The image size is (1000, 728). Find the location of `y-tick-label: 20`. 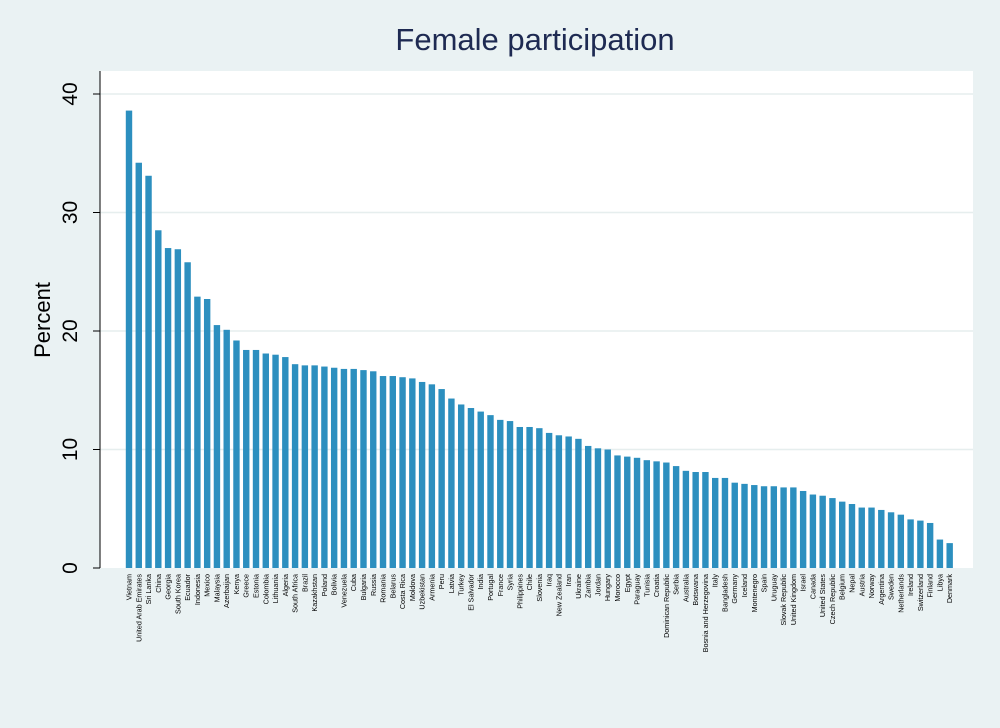

y-tick-label: 20 is located at coordinates (70, 330).